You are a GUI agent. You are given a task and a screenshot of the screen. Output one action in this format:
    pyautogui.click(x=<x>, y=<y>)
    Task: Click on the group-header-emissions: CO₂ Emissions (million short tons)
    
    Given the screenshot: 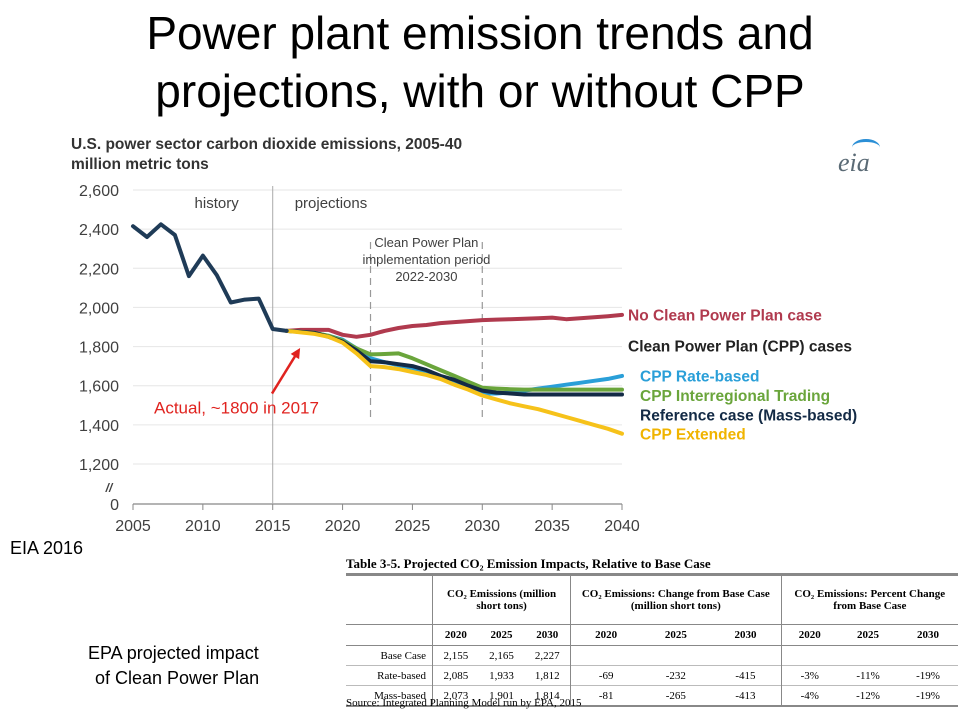 What is the action you would take?
    pyautogui.click(x=501, y=599)
    